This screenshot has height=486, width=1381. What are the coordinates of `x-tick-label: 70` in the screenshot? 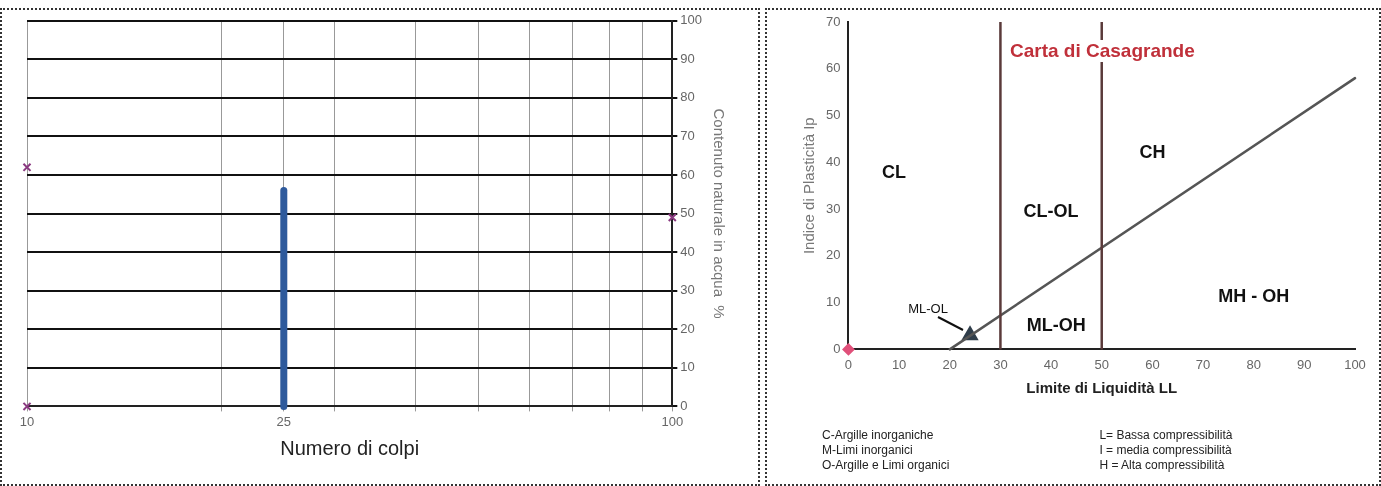 It's located at (1203, 364).